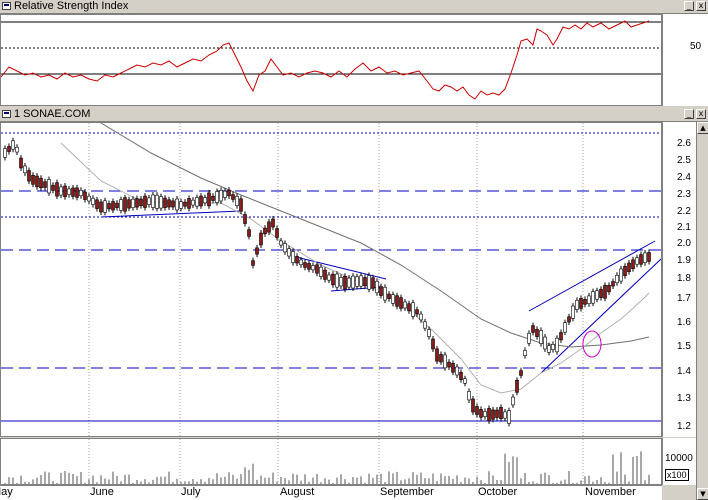  I want to click on volume-chart, so click(327, 461).